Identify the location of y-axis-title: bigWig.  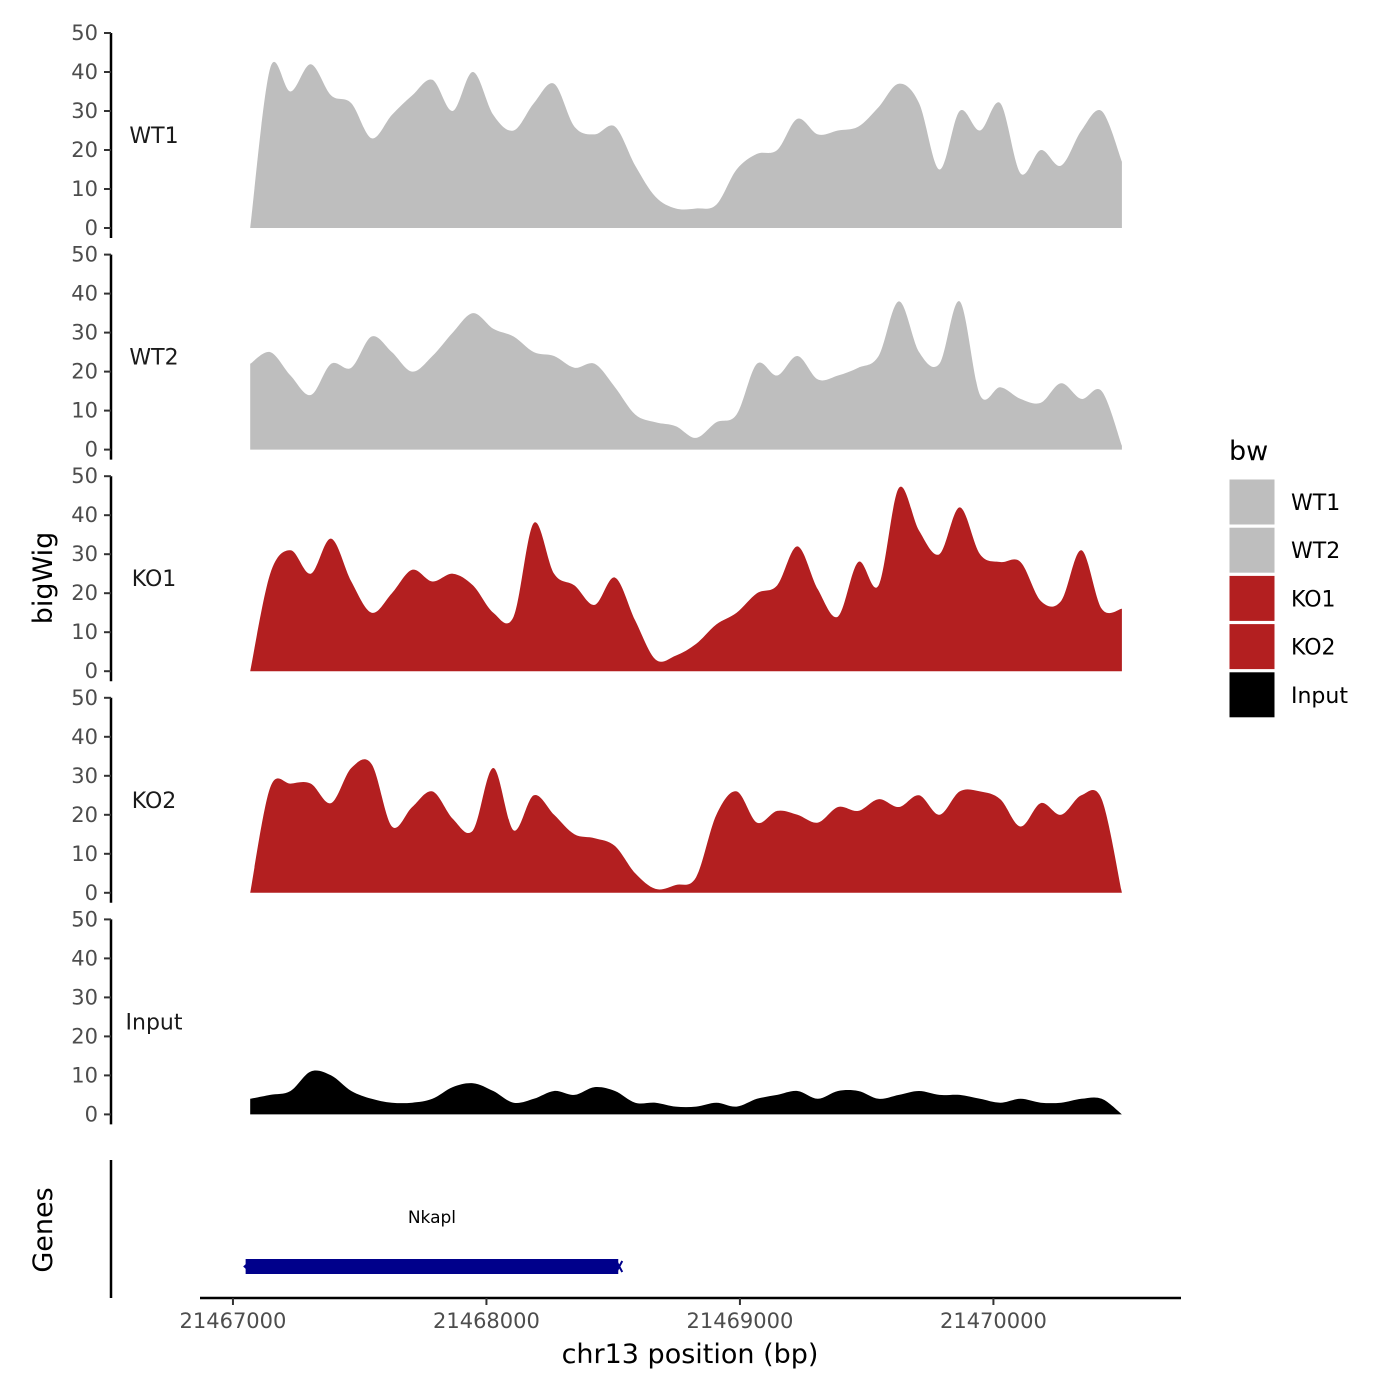
(43, 578).